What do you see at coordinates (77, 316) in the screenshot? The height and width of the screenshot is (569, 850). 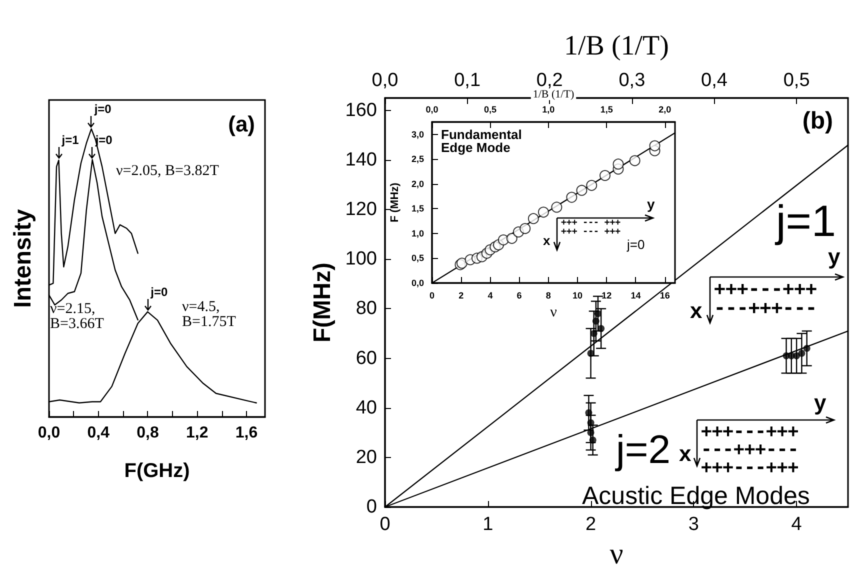 I see `annotation: ν=2.15, B=3.66T` at bounding box center [77, 316].